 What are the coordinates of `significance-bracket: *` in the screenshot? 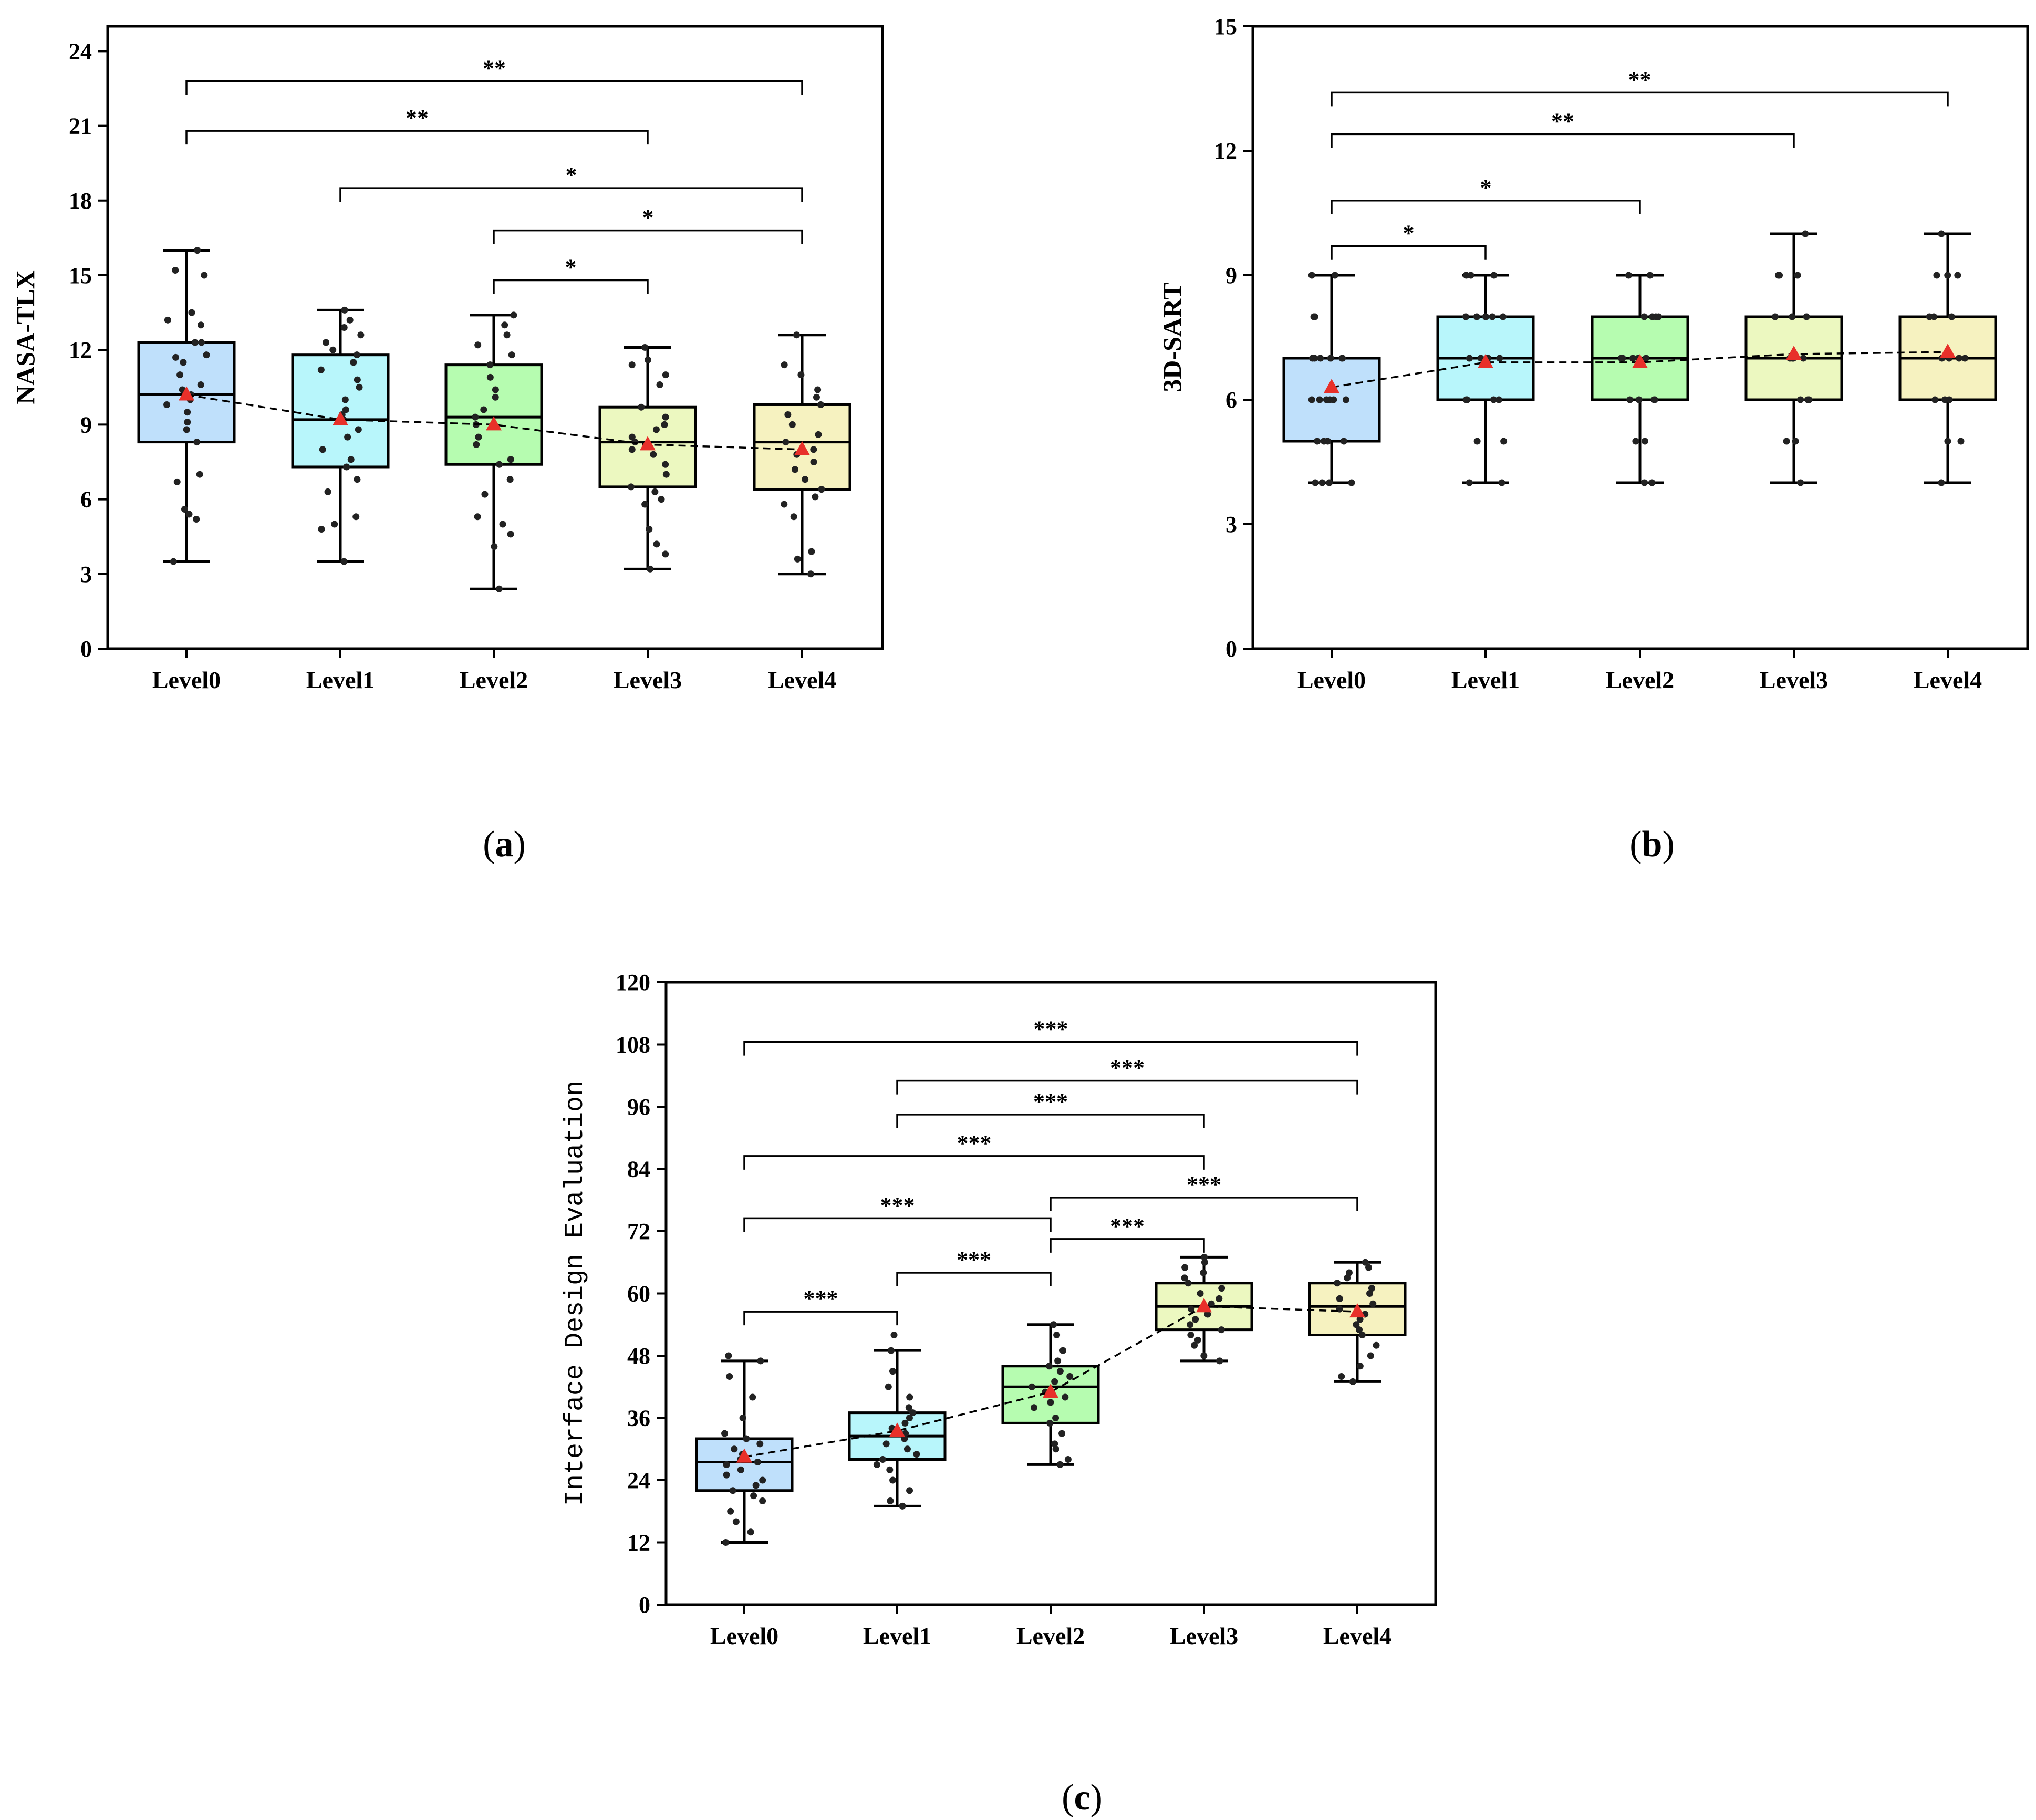 It's located at (571, 274).